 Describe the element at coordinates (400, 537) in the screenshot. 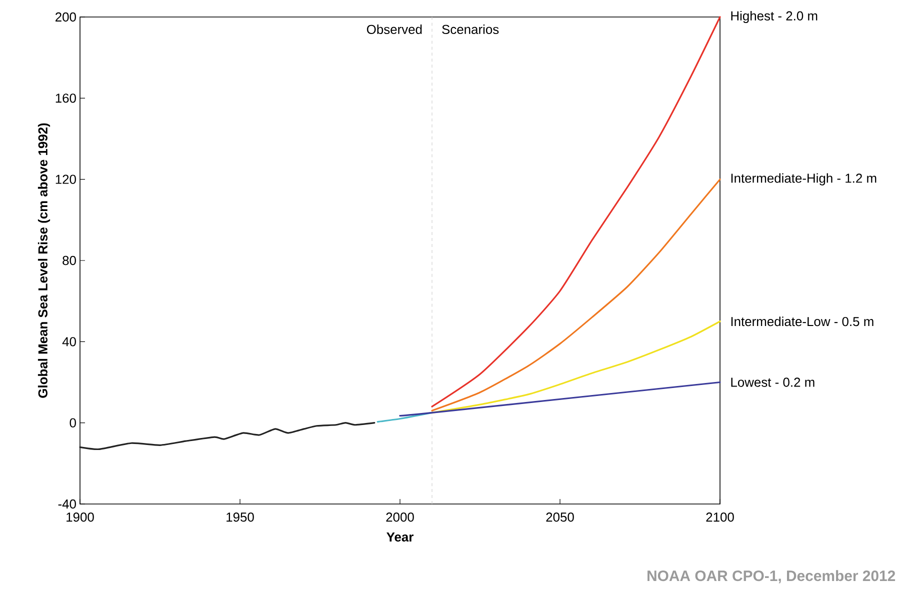

I see `x-axis-title: Year` at that location.